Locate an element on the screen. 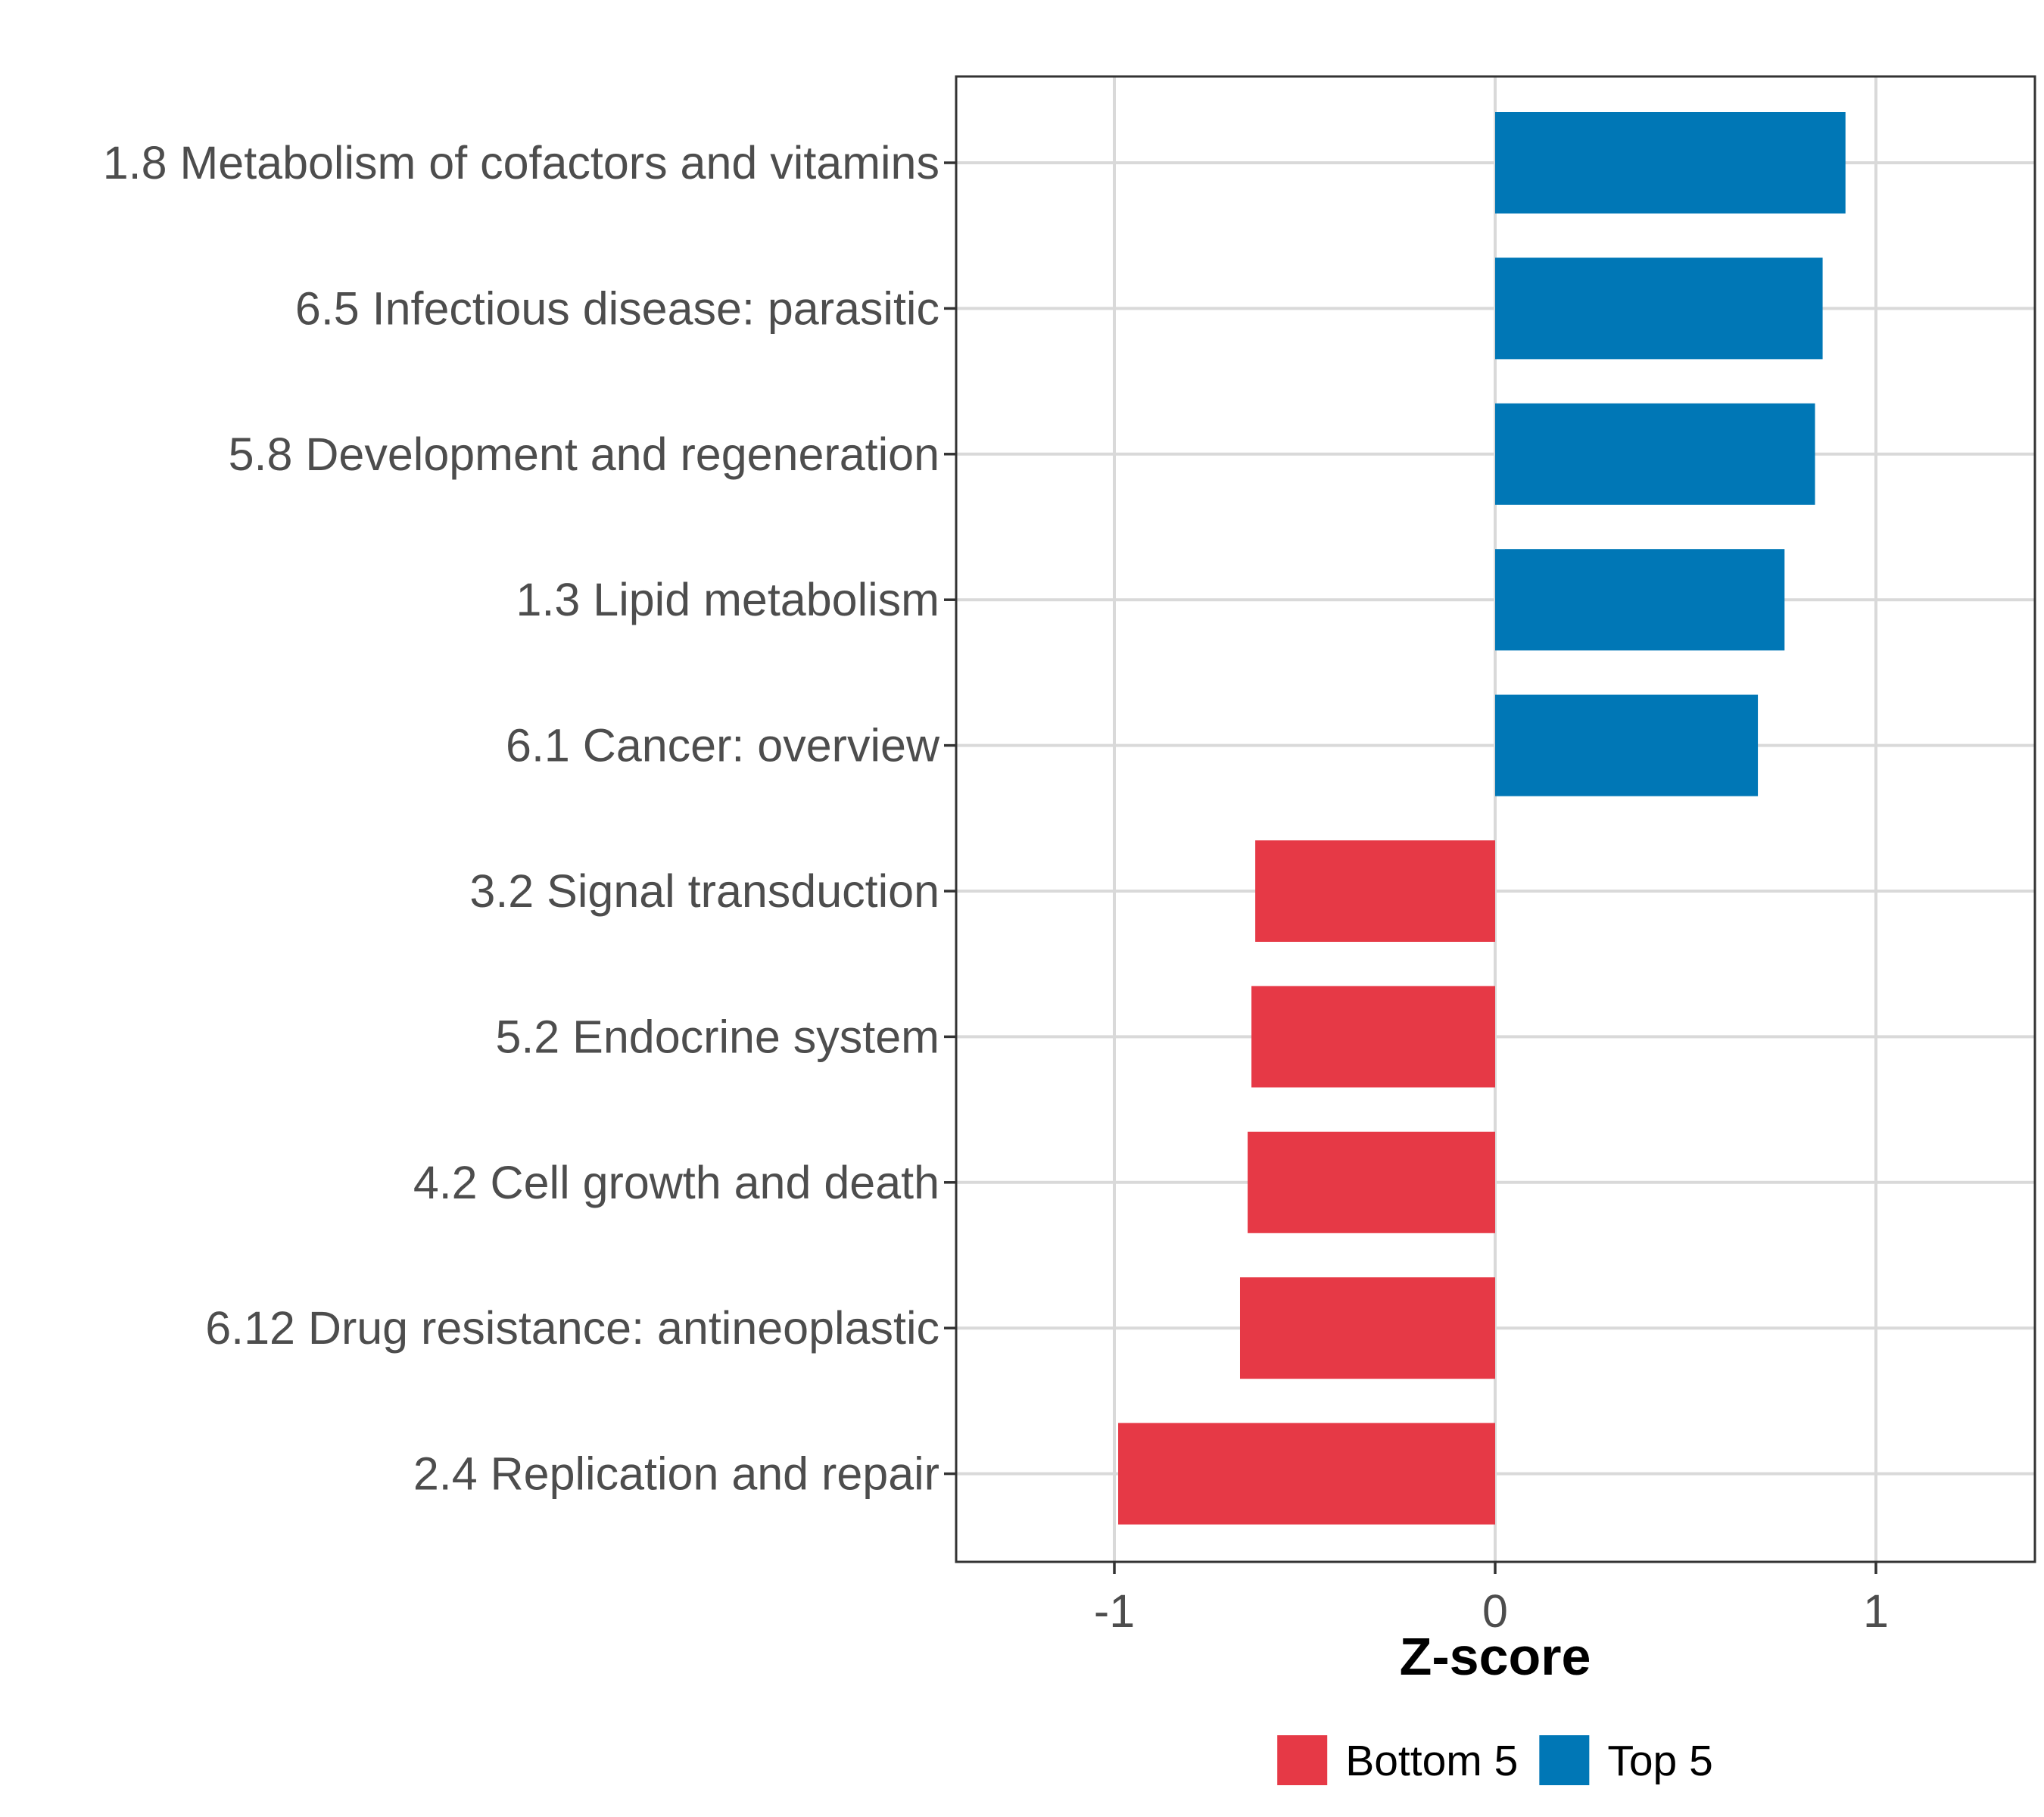 The image size is (2044, 1817). x-axis: -1 0 1 is located at coordinates (1491, 1599).